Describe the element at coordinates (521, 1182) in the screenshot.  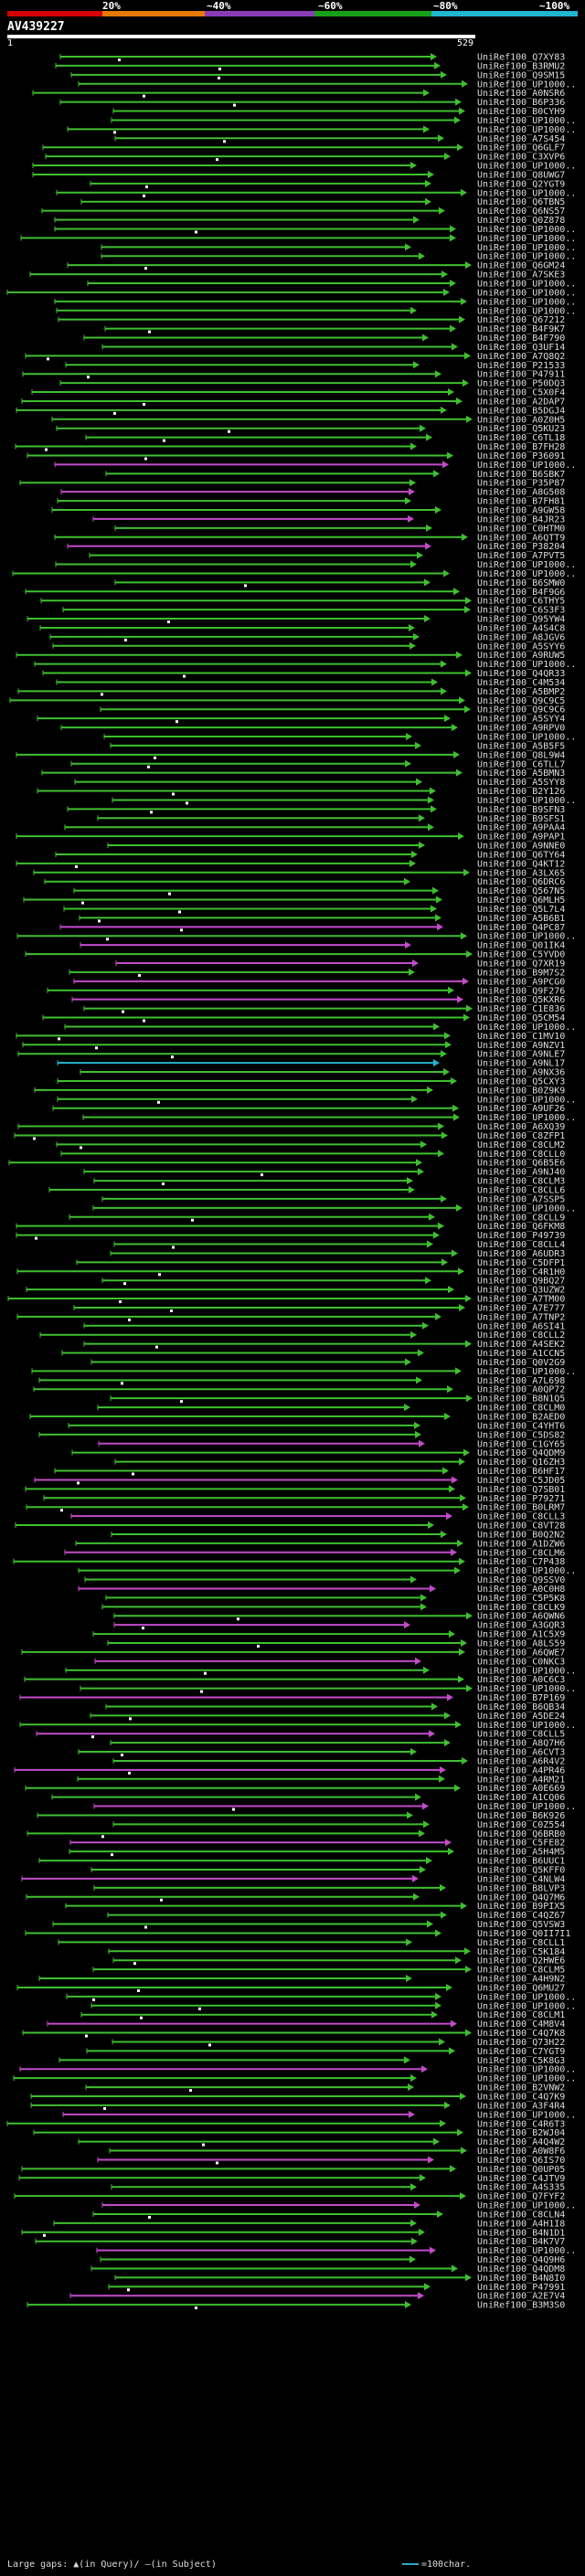
I see `hit-label: UniRef100_C8CLM3` at that location.